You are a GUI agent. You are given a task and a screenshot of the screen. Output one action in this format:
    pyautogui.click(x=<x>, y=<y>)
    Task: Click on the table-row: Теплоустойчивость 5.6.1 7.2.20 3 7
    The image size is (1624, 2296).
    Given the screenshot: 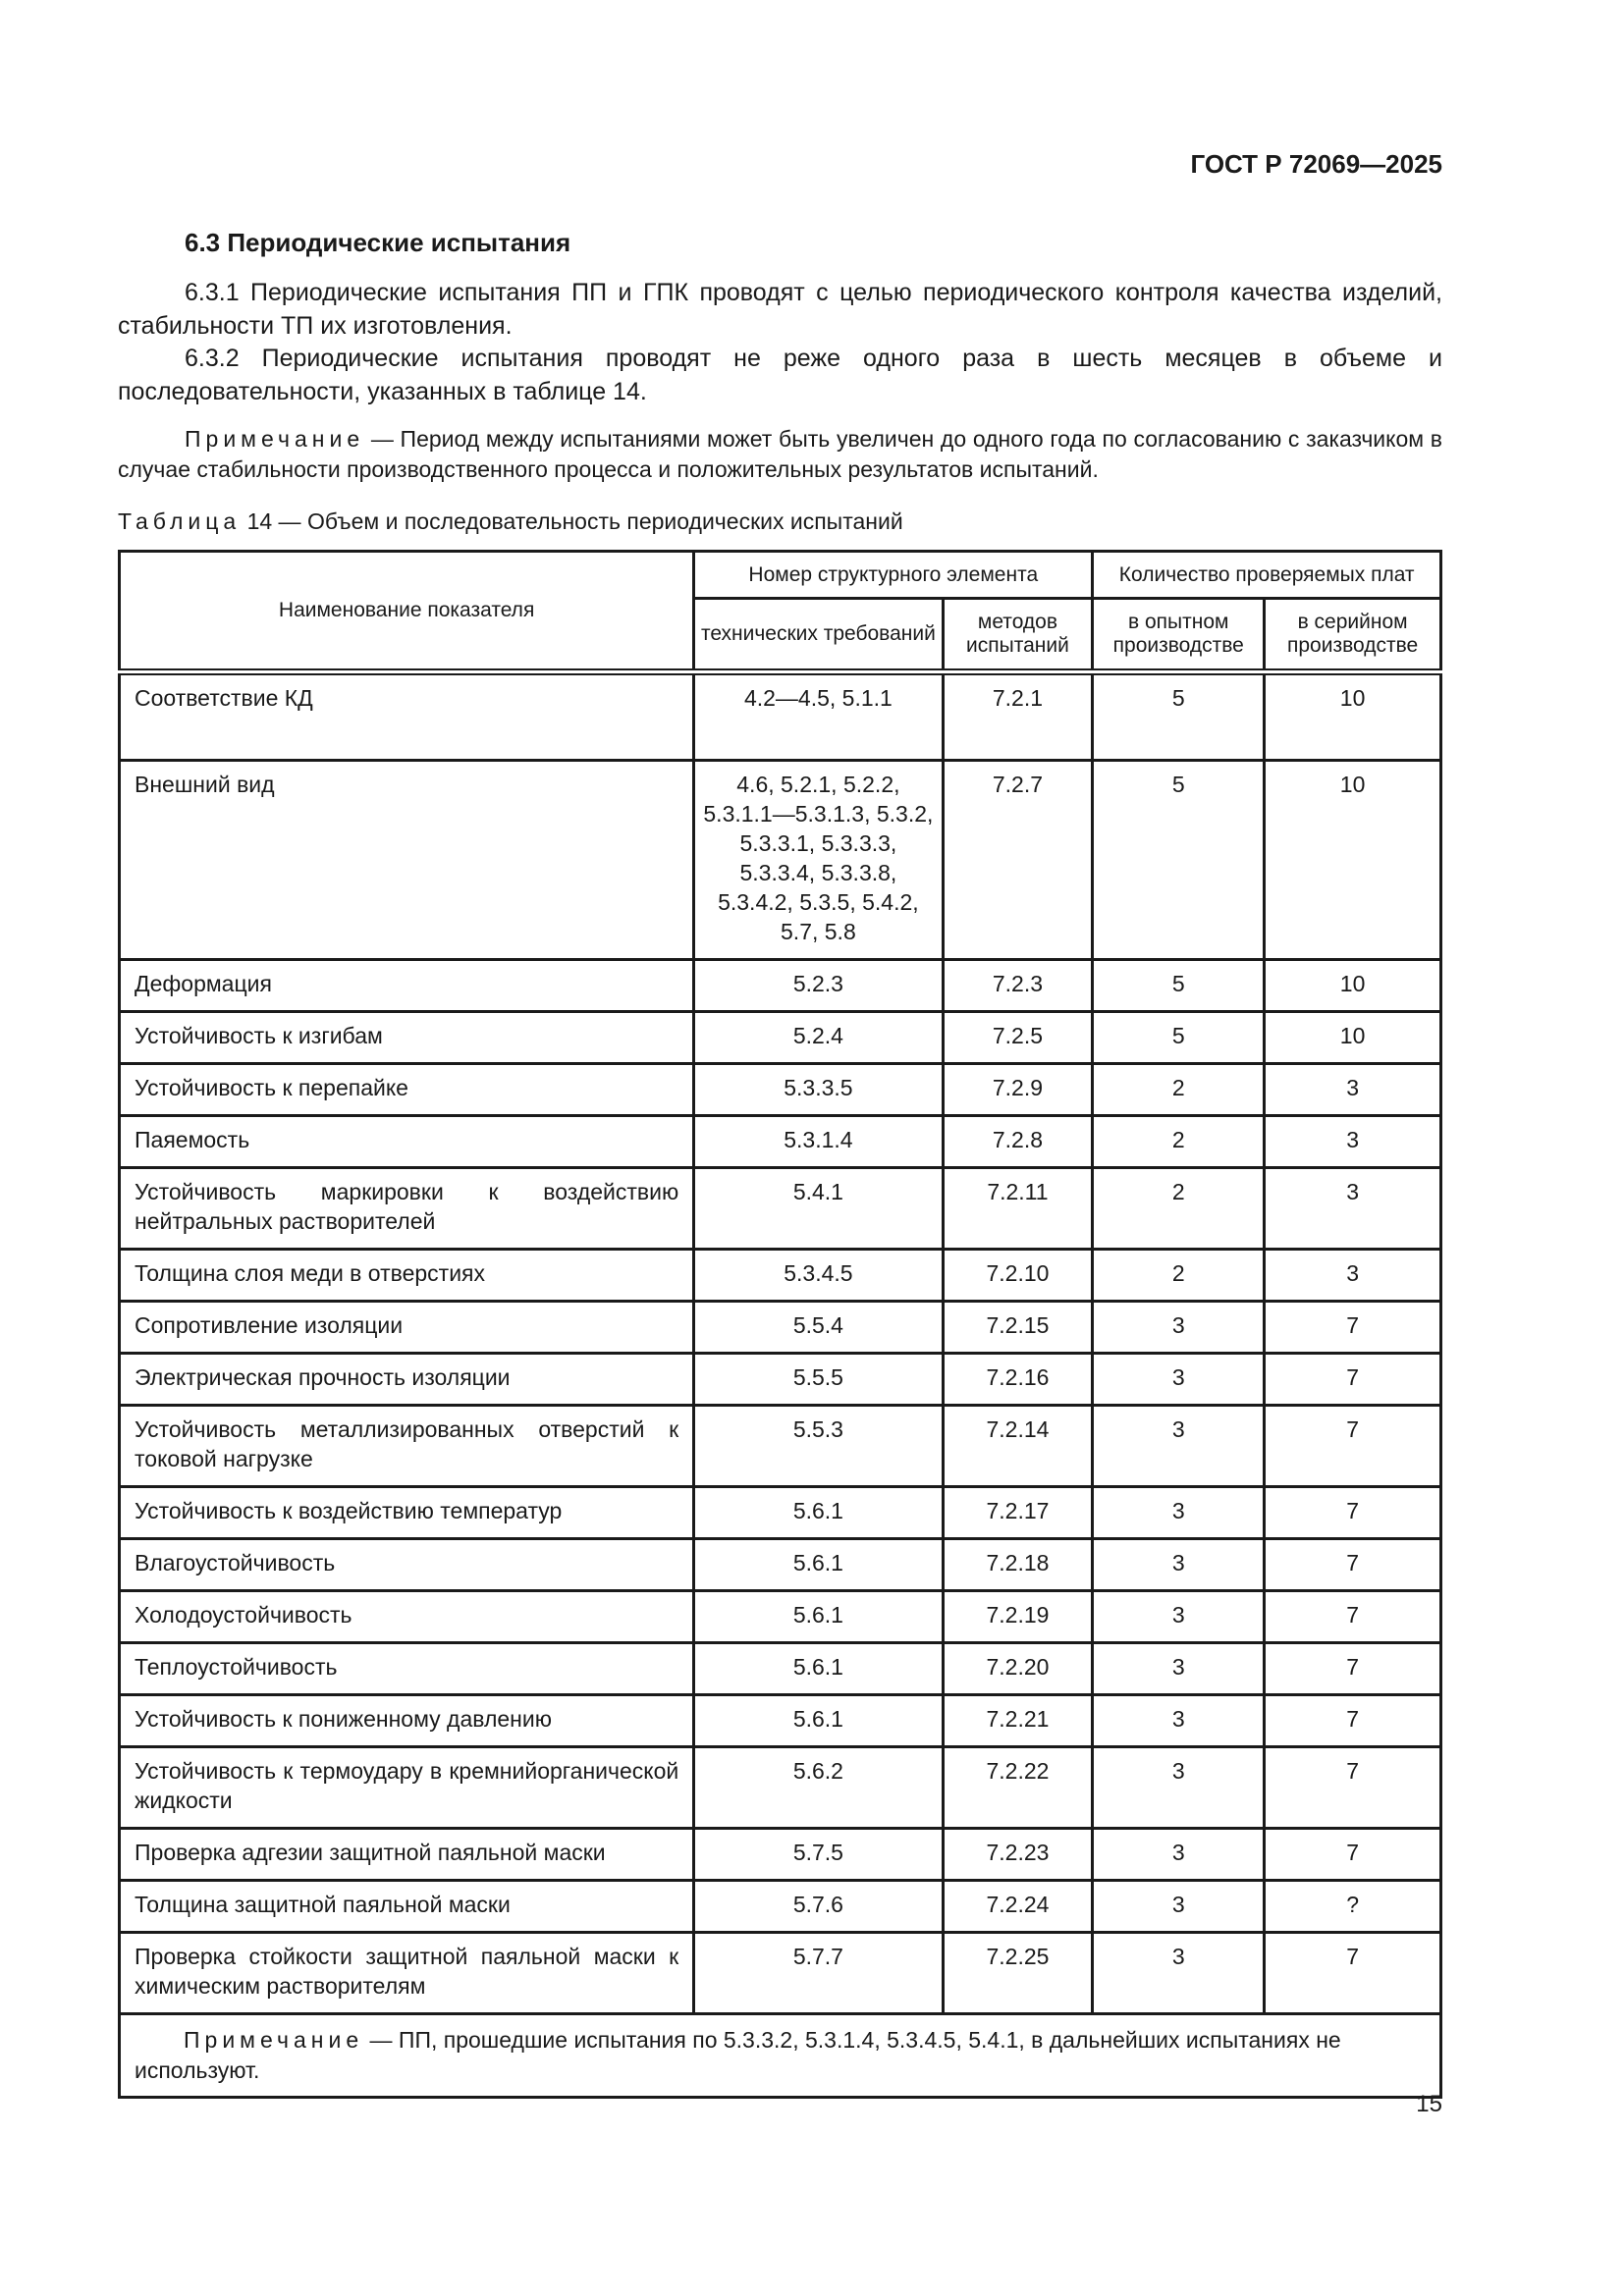 What is the action you would take?
    pyautogui.click(x=779, y=1668)
    